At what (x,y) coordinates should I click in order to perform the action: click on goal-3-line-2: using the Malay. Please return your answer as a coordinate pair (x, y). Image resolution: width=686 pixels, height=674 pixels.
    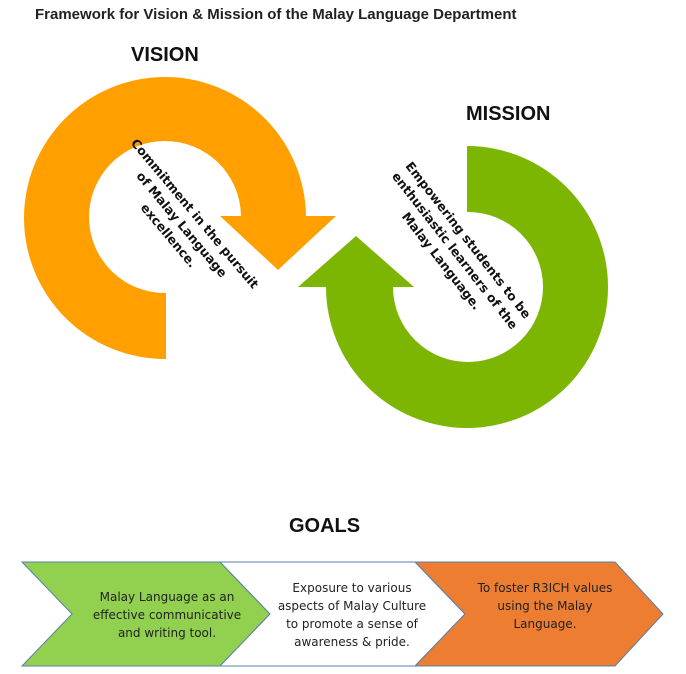
    Looking at the image, I should click on (545, 606).